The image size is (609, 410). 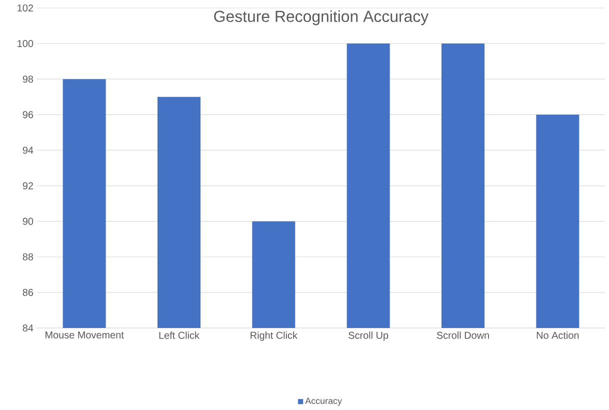 I want to click on x-tick-label: Mouse Movement, so click(x=85, y=335).